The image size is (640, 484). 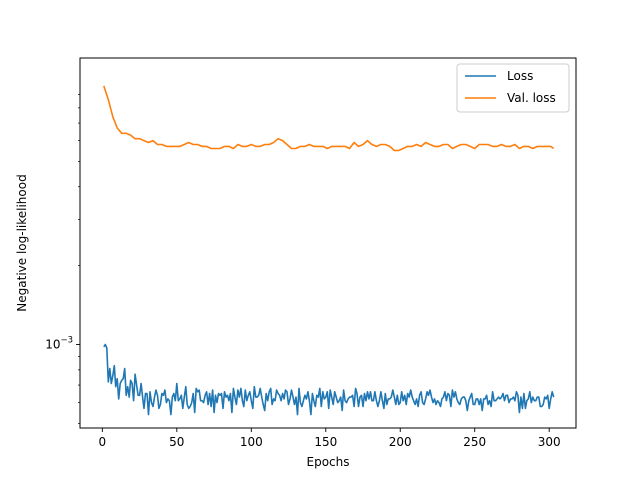 What do you see at coordinates (474, 442) in the screenshot?
I see `x-tick-label: 250` at bounding box center [474, 442].